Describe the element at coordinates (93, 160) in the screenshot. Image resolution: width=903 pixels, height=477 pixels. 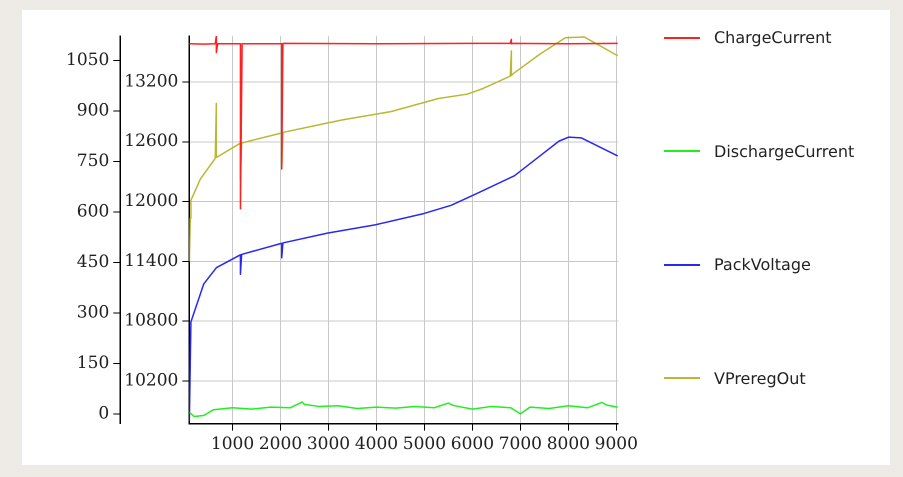
I see `y-tick-label: 750` at that location.